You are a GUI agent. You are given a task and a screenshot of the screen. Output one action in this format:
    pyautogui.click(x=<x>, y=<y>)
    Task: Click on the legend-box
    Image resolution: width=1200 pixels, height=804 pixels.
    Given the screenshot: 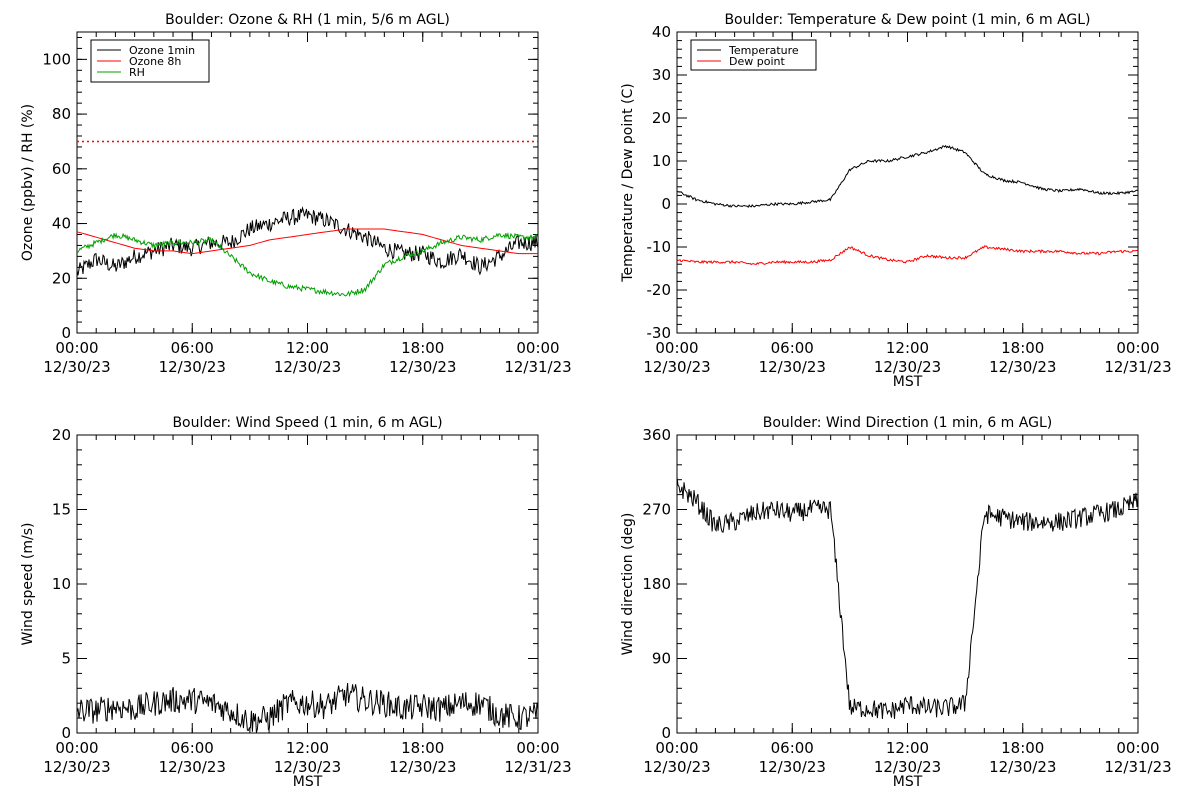 What is the action you would take?
    pyautogui.click(x=753, y=55)
    